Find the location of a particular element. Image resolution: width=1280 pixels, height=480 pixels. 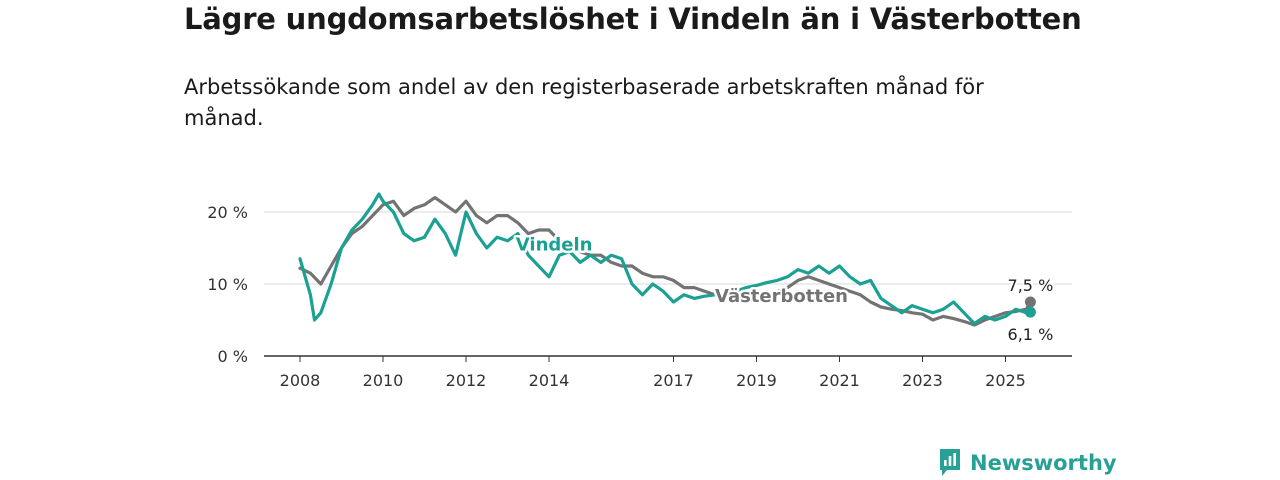

x-tick-label: 2019 is located at coordinates (756, 380).